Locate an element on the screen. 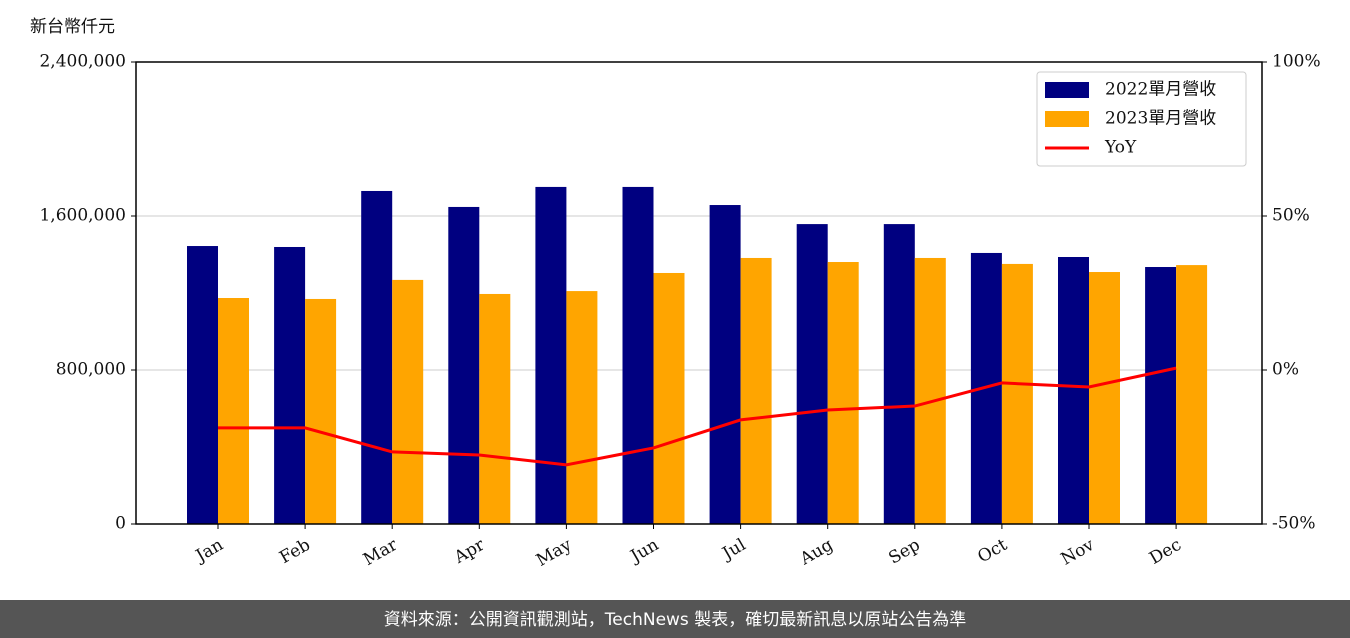 The height and width of the screenshot is (638, 1350). y-axis-title: 新台幣仟元 is located at coordinates (72, 27).